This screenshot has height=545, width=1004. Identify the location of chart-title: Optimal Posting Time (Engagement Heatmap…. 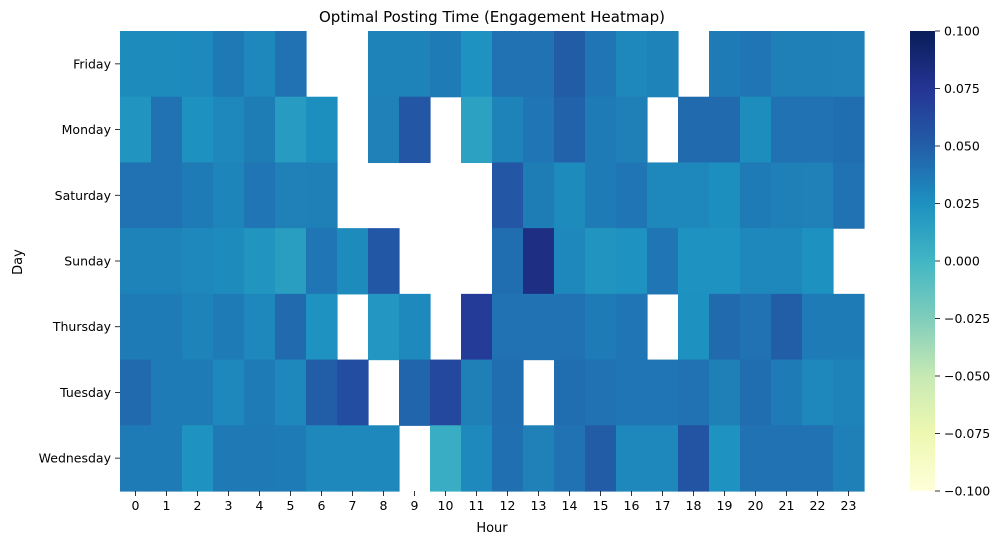
(492, 17).